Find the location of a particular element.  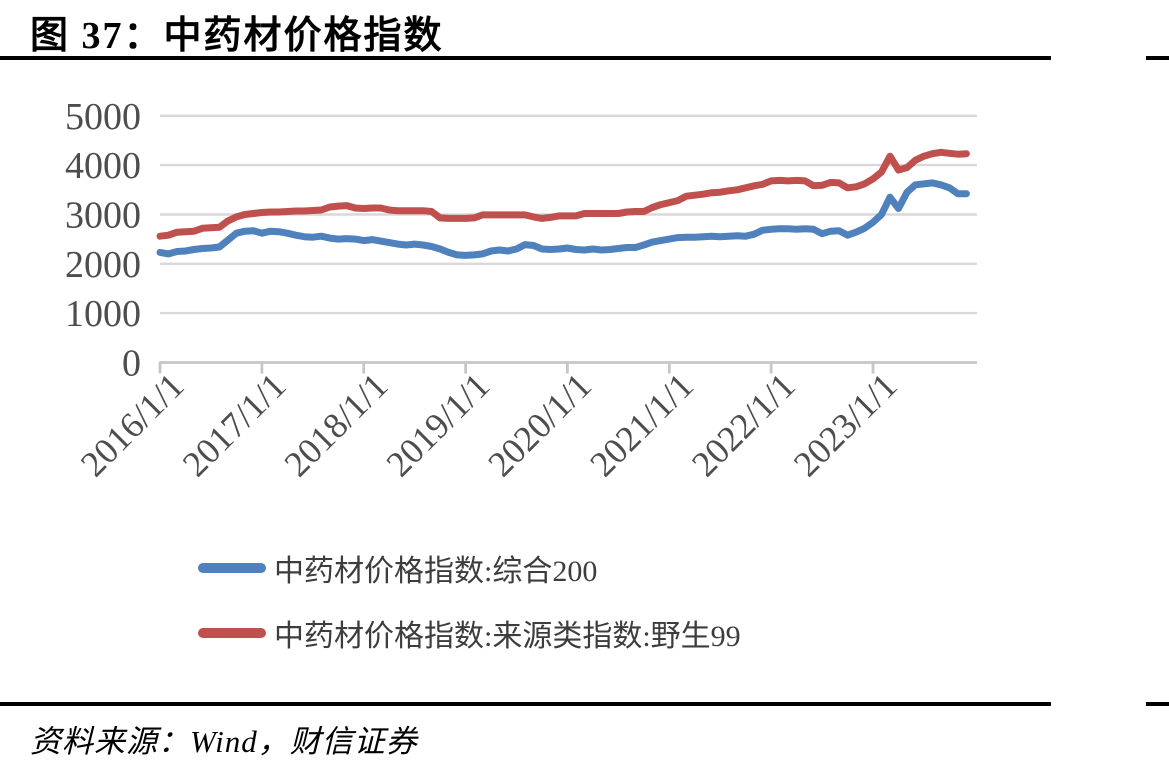

legend-item-composite-200: 中药材价格指数:综合200 is located at coordinates (469, 568).